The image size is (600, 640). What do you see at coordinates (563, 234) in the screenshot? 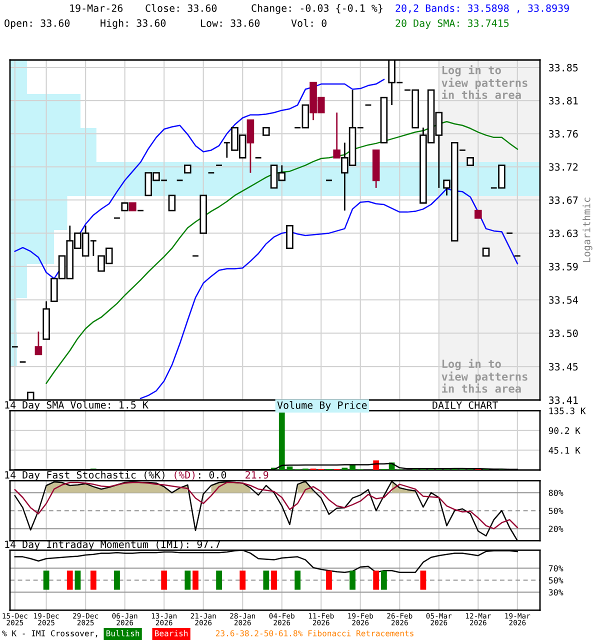
I see `y-tick-label: 33.63` at bounding box center [563, 234].